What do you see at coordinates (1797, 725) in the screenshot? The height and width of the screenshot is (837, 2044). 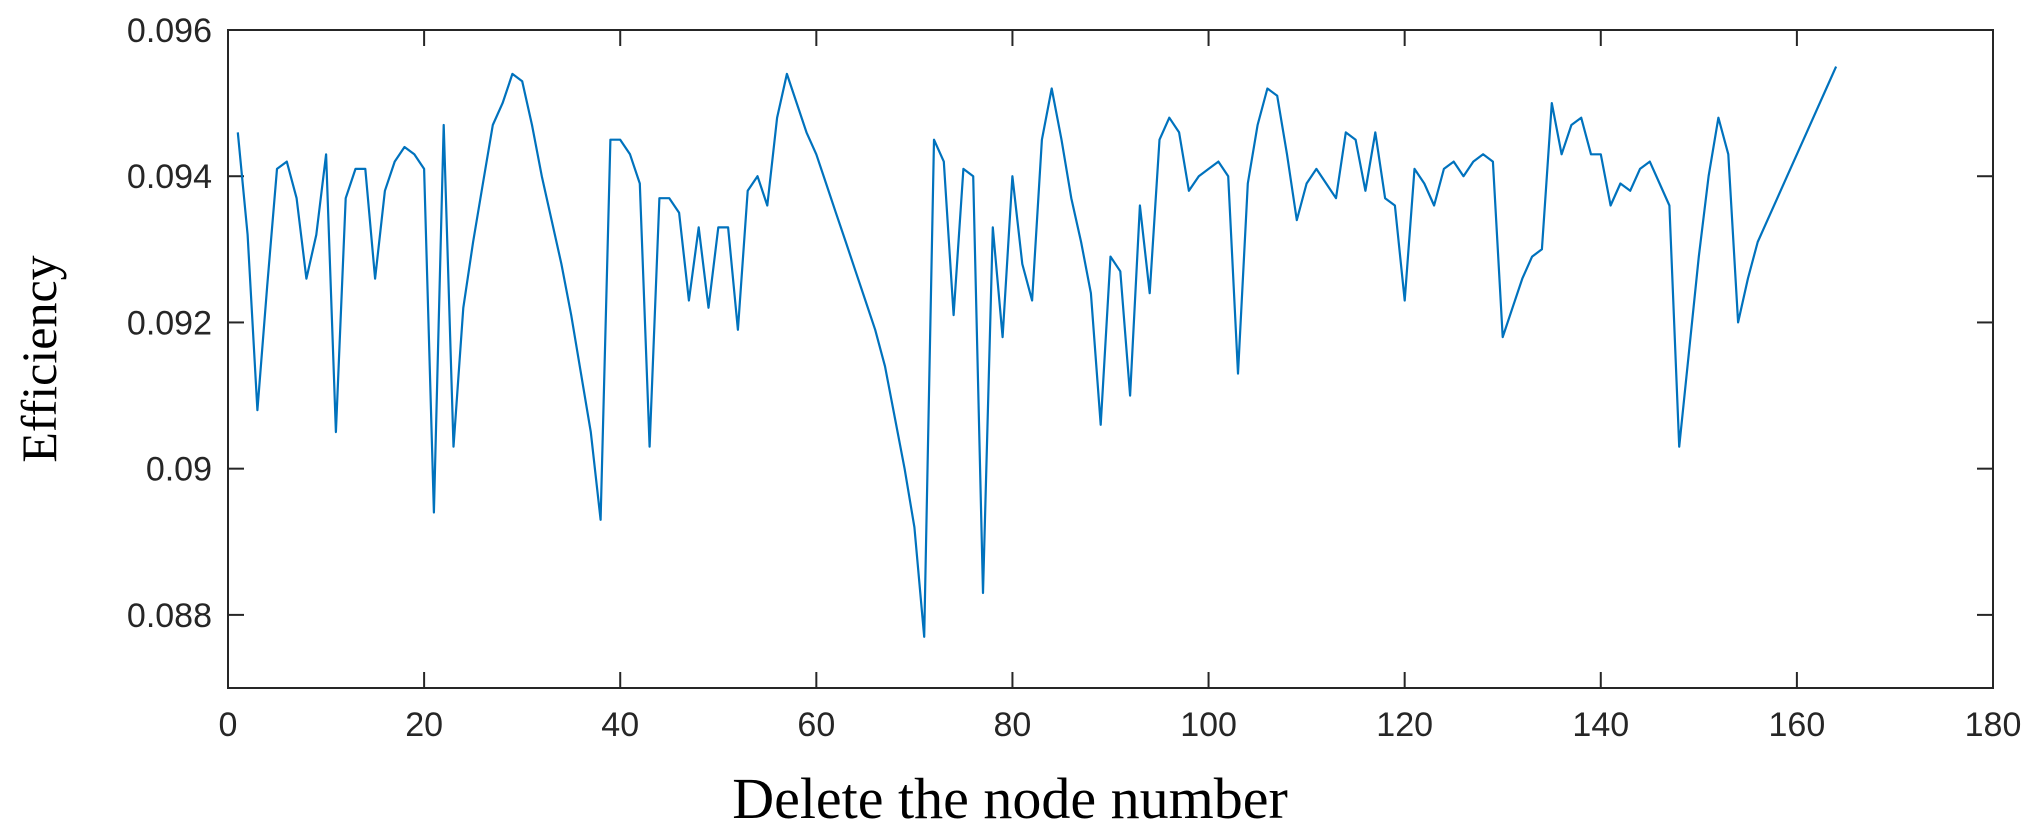 I see `x-tick-label: 160` at bounding box center [1797, 725].